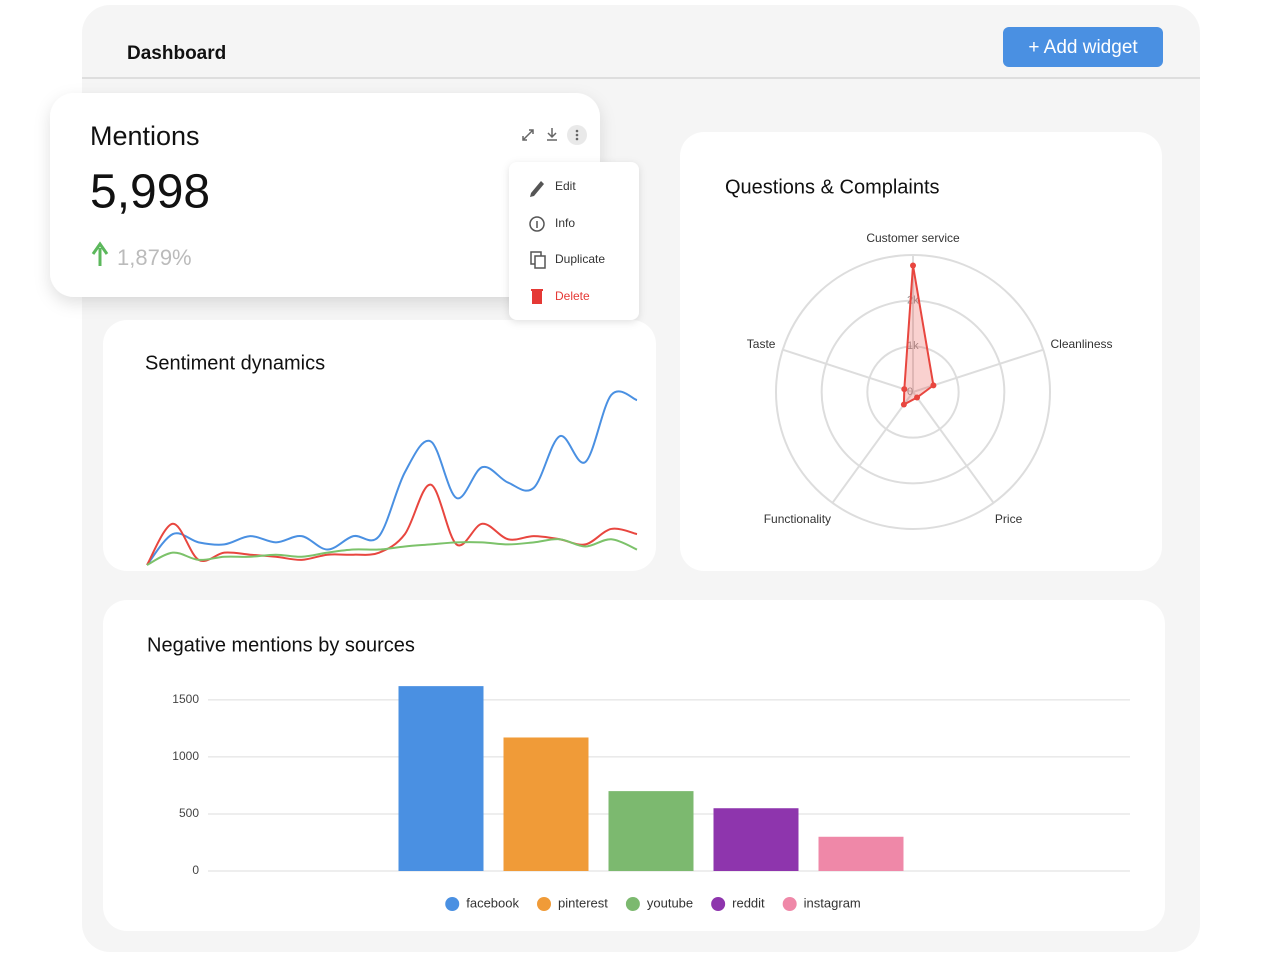 This screenshot has width=1280, height=962. I want to click on legend-label: youtube, so click(670, 902).